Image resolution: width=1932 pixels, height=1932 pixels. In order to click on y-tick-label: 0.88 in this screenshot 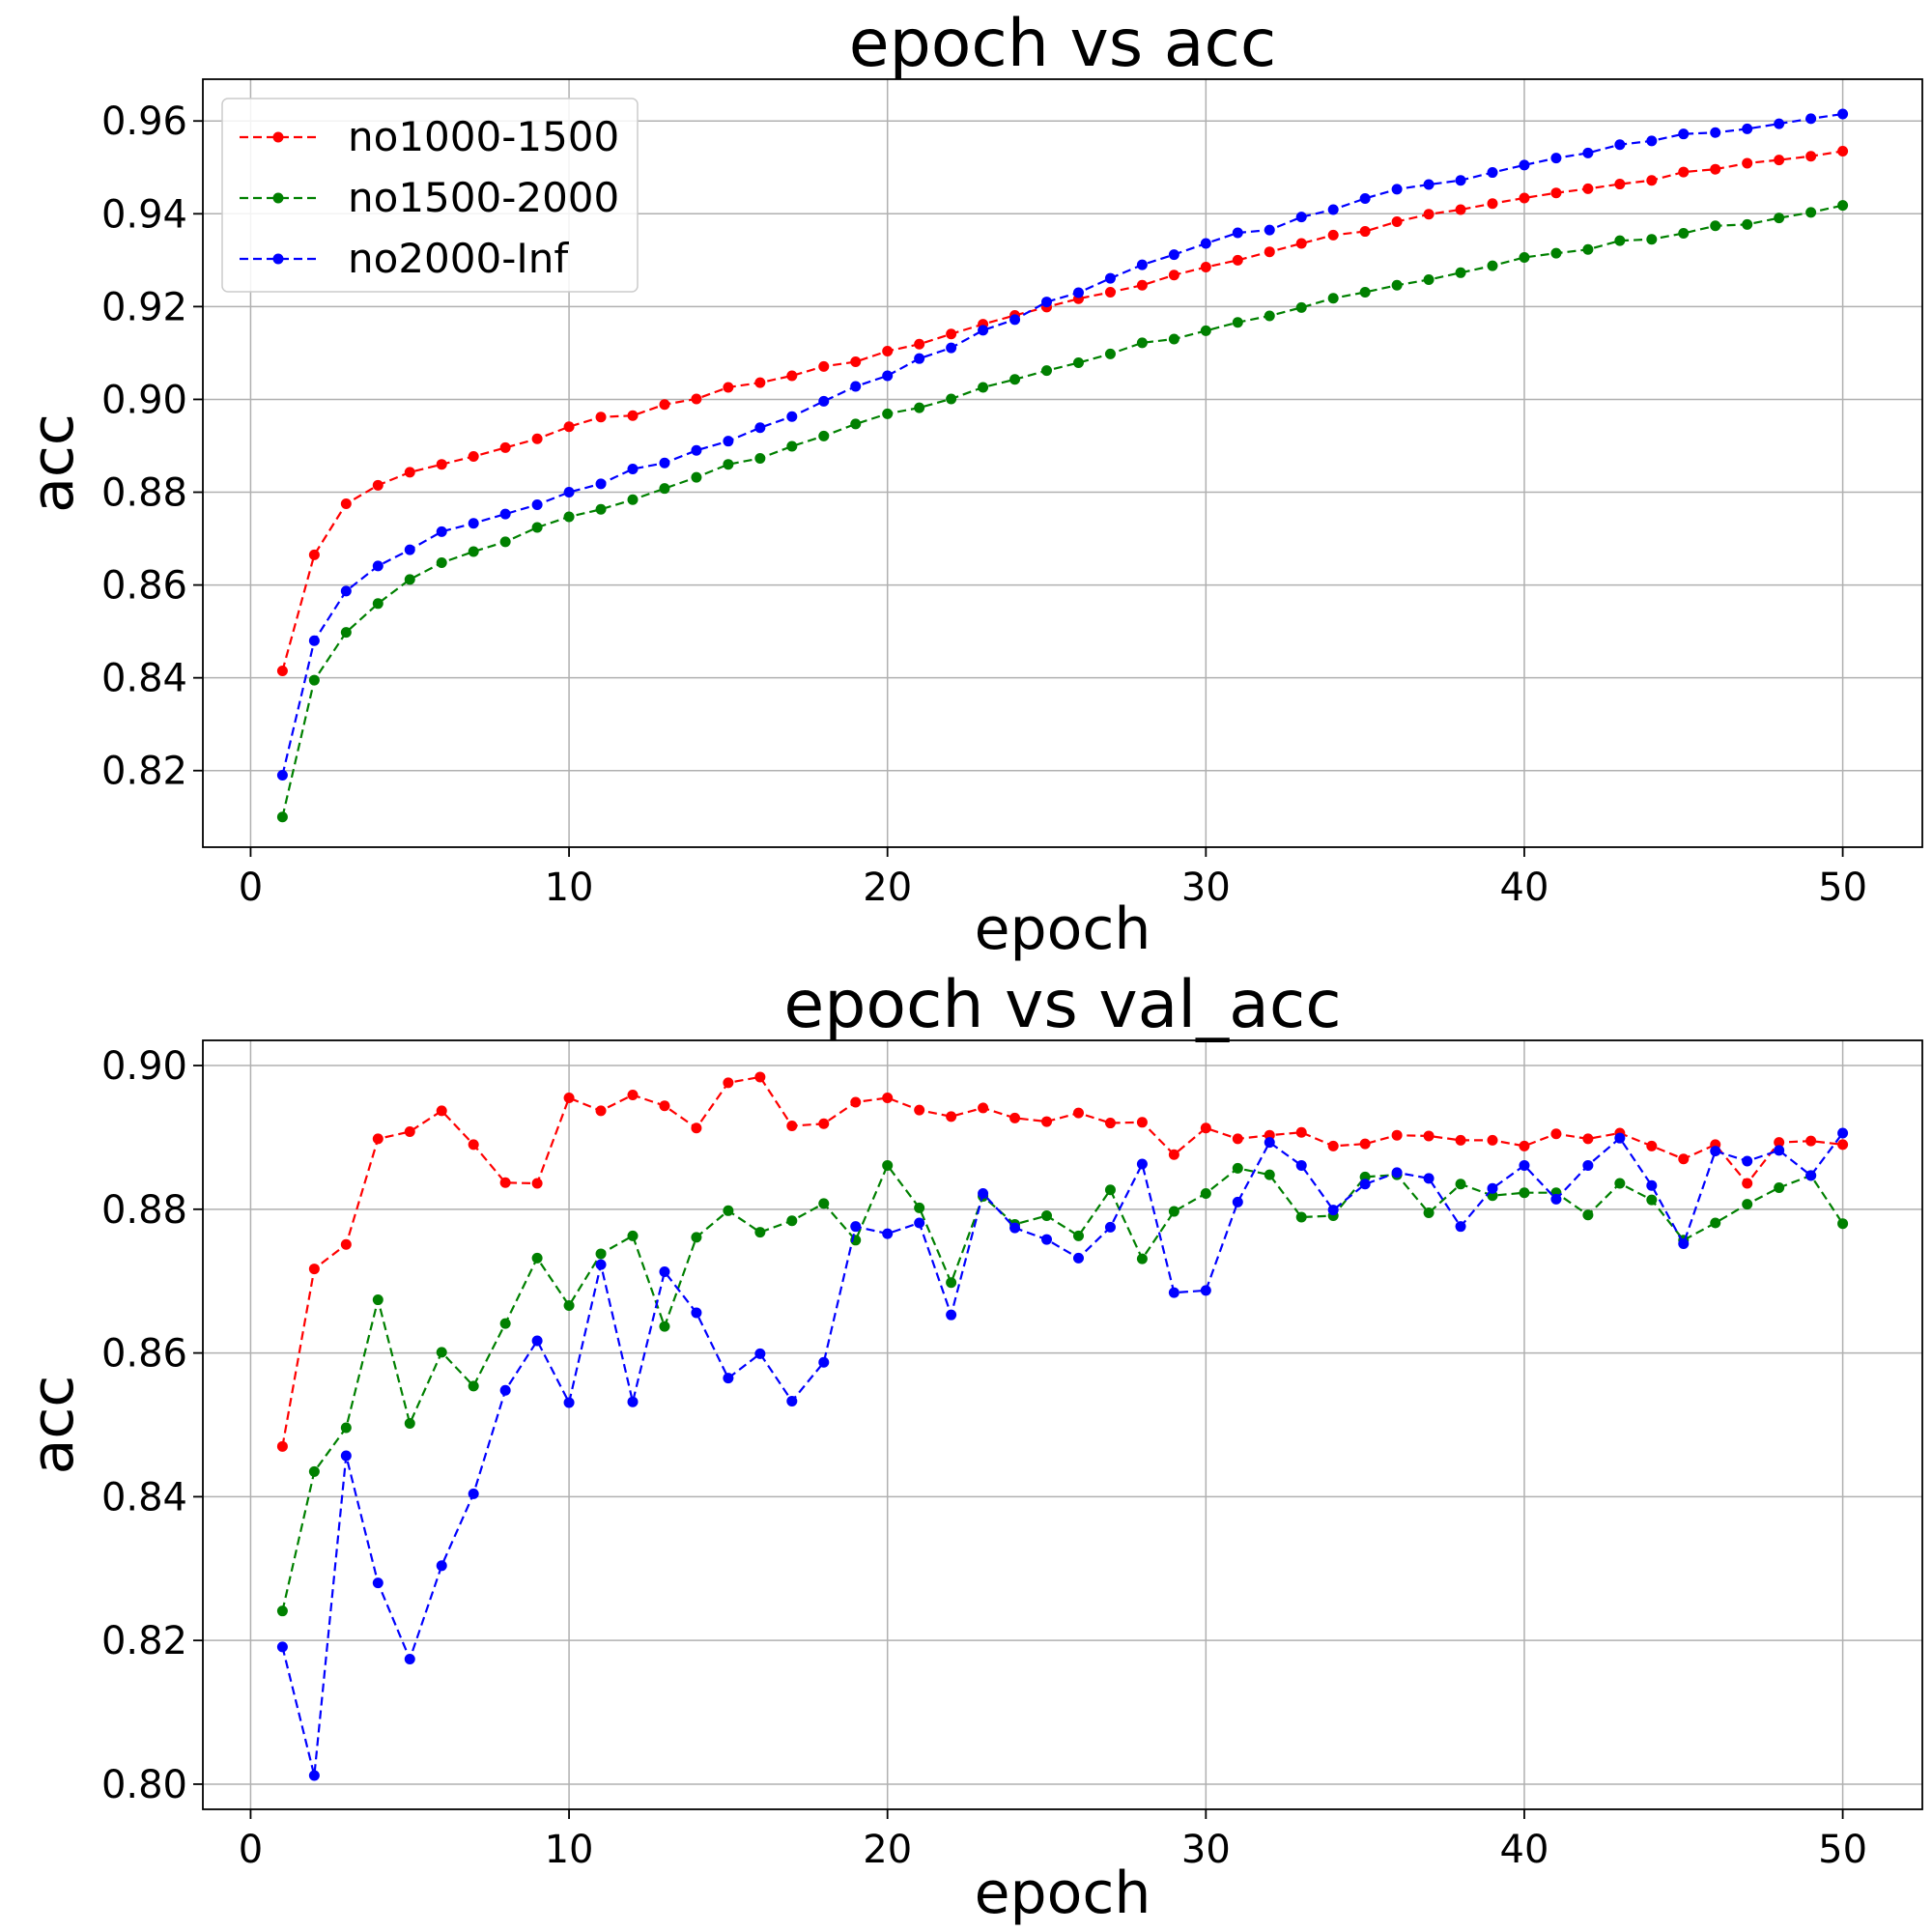, I will do `click(144, 1210)`.